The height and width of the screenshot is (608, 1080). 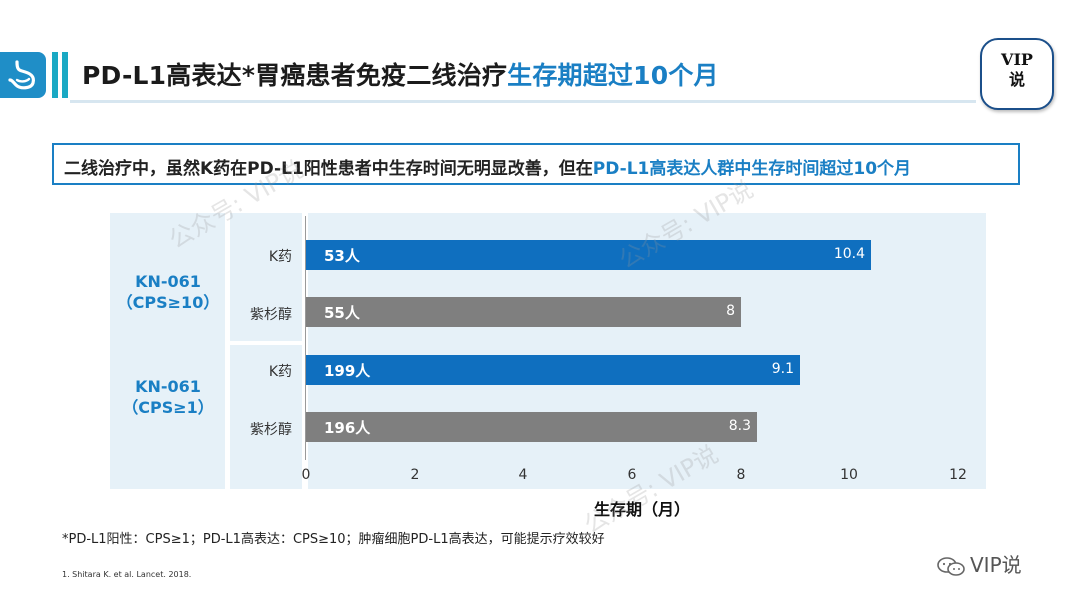 What do you see at coordinates (730, 311) in the screenshot?
I see `bar-value-label: 8` at bounding box center [730, 311].